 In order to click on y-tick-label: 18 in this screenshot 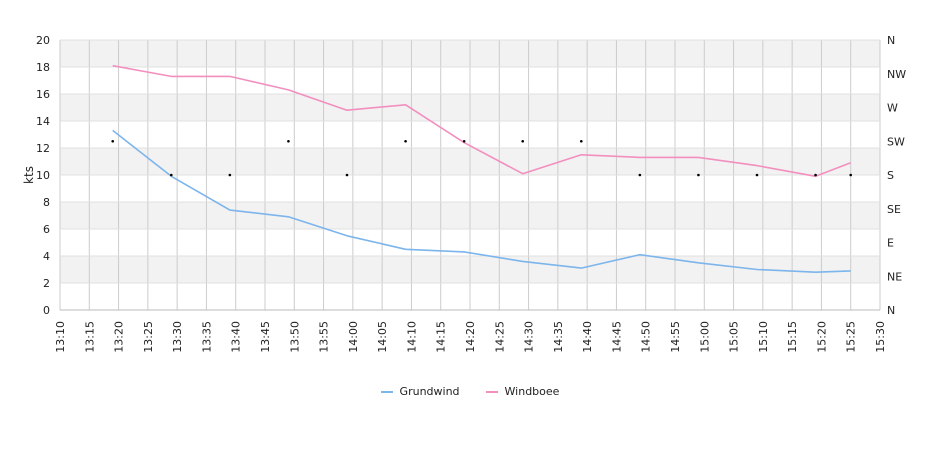, I will do `click(43, 67)`.